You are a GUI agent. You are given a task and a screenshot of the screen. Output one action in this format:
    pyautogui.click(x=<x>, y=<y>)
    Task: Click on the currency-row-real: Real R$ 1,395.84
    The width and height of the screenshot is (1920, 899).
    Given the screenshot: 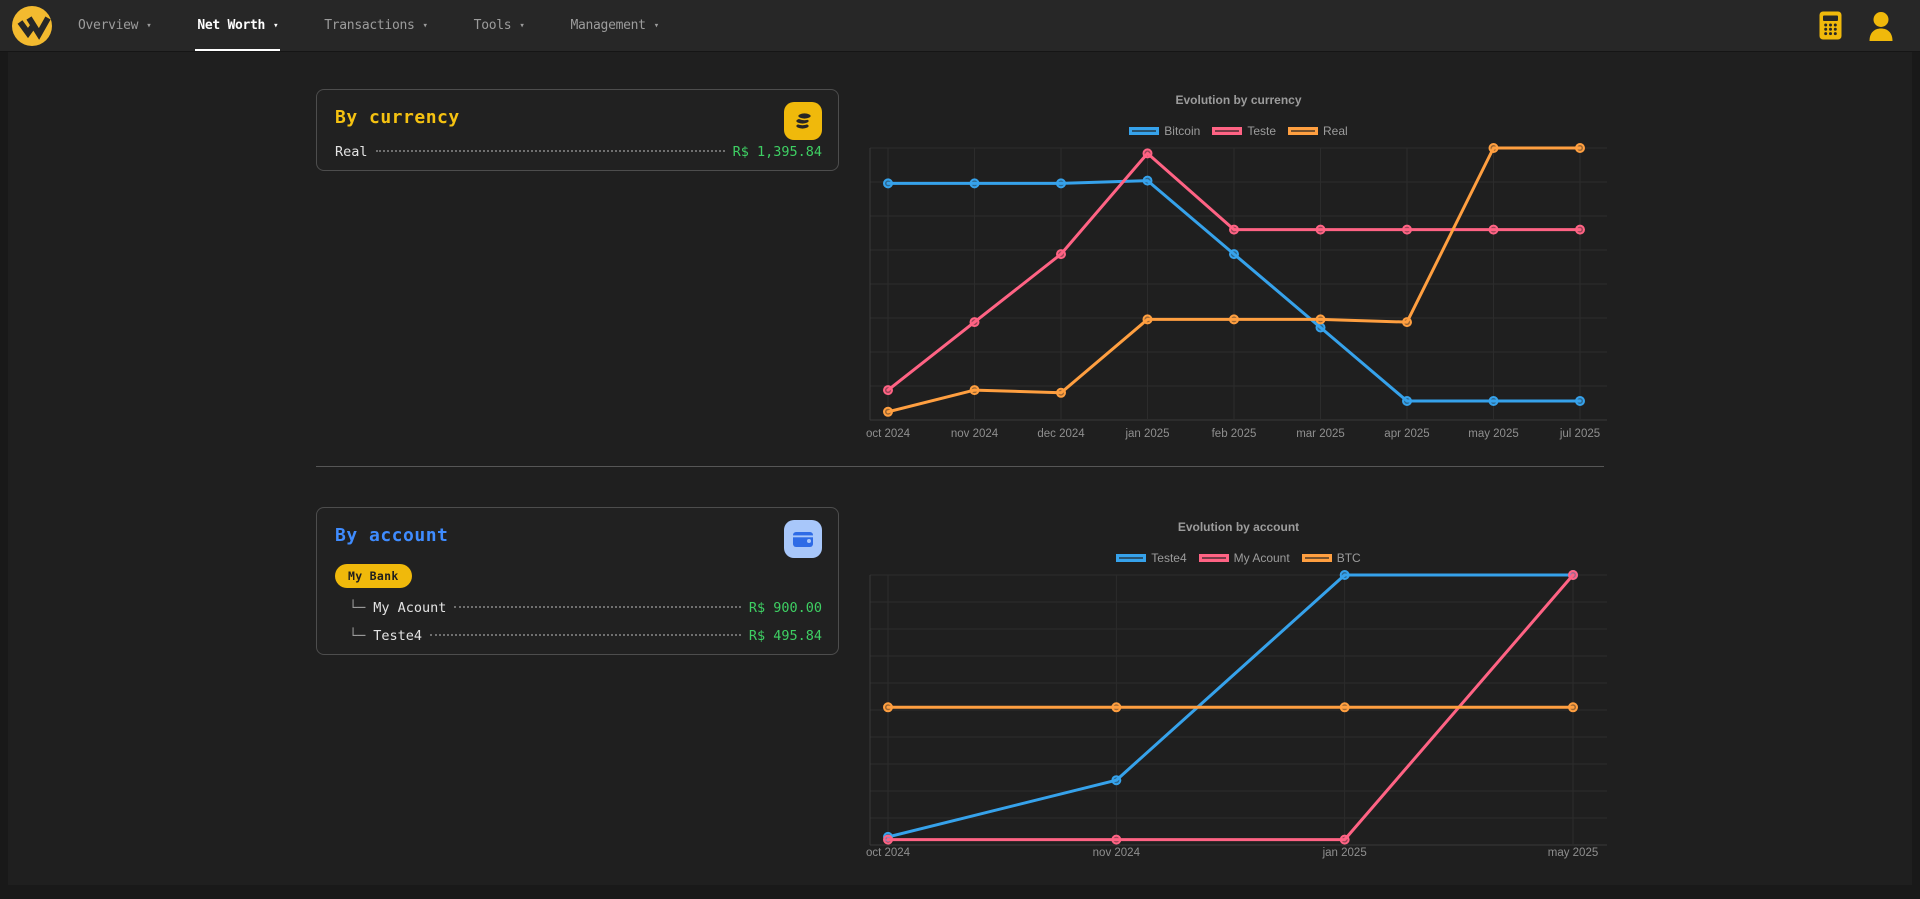 What is the action you would take?
    pyautogui.click(x=578, y=152)
    